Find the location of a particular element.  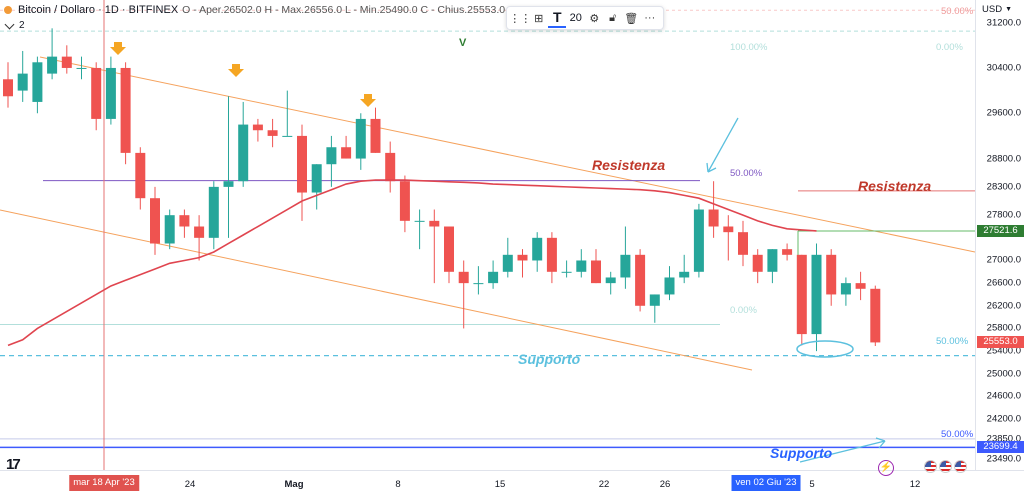

fib-label: 0.00% is located at coordinates (949, 47).